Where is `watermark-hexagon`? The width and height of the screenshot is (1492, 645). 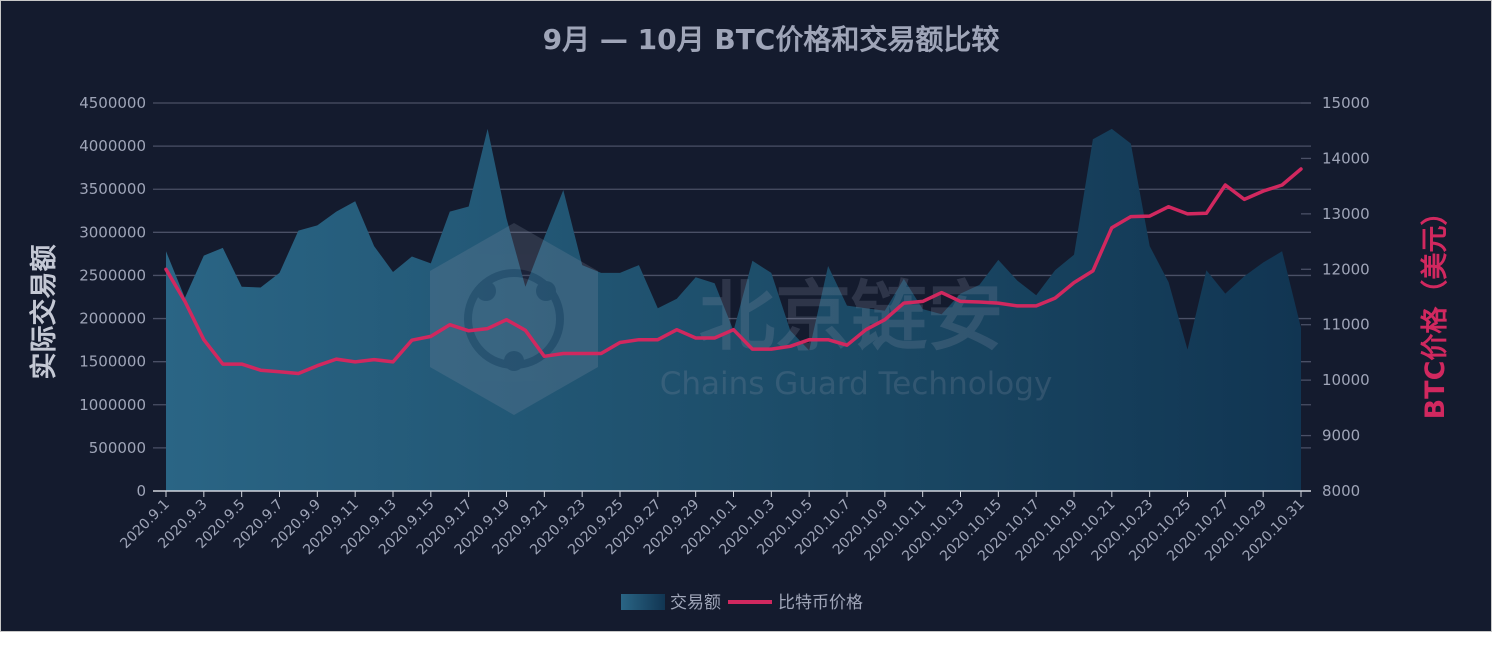 watermark-hexagon is located at coordinates (514, 319).